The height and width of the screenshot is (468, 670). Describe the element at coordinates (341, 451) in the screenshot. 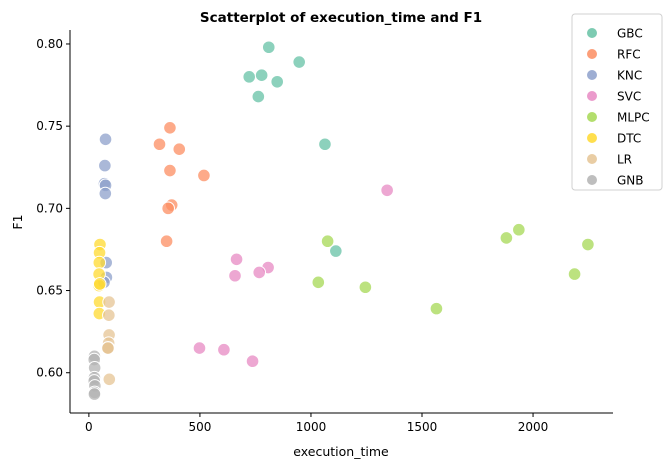

I see `x-axis-label: execution_time` at that location.